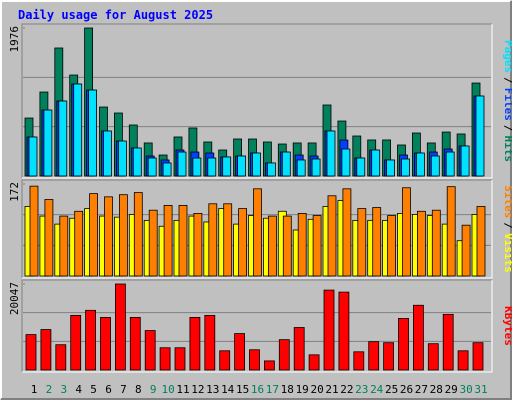  Describe the element at coordinates (406, 389) in the screenshot. I see `x-tick-label: 26` at that location.